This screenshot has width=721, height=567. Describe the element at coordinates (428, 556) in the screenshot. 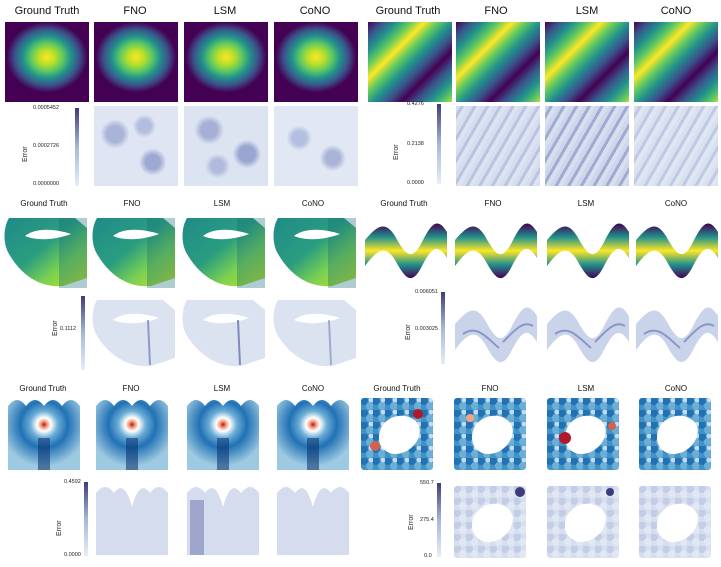

I see `colorbar-f-min: 0.0` at that location.